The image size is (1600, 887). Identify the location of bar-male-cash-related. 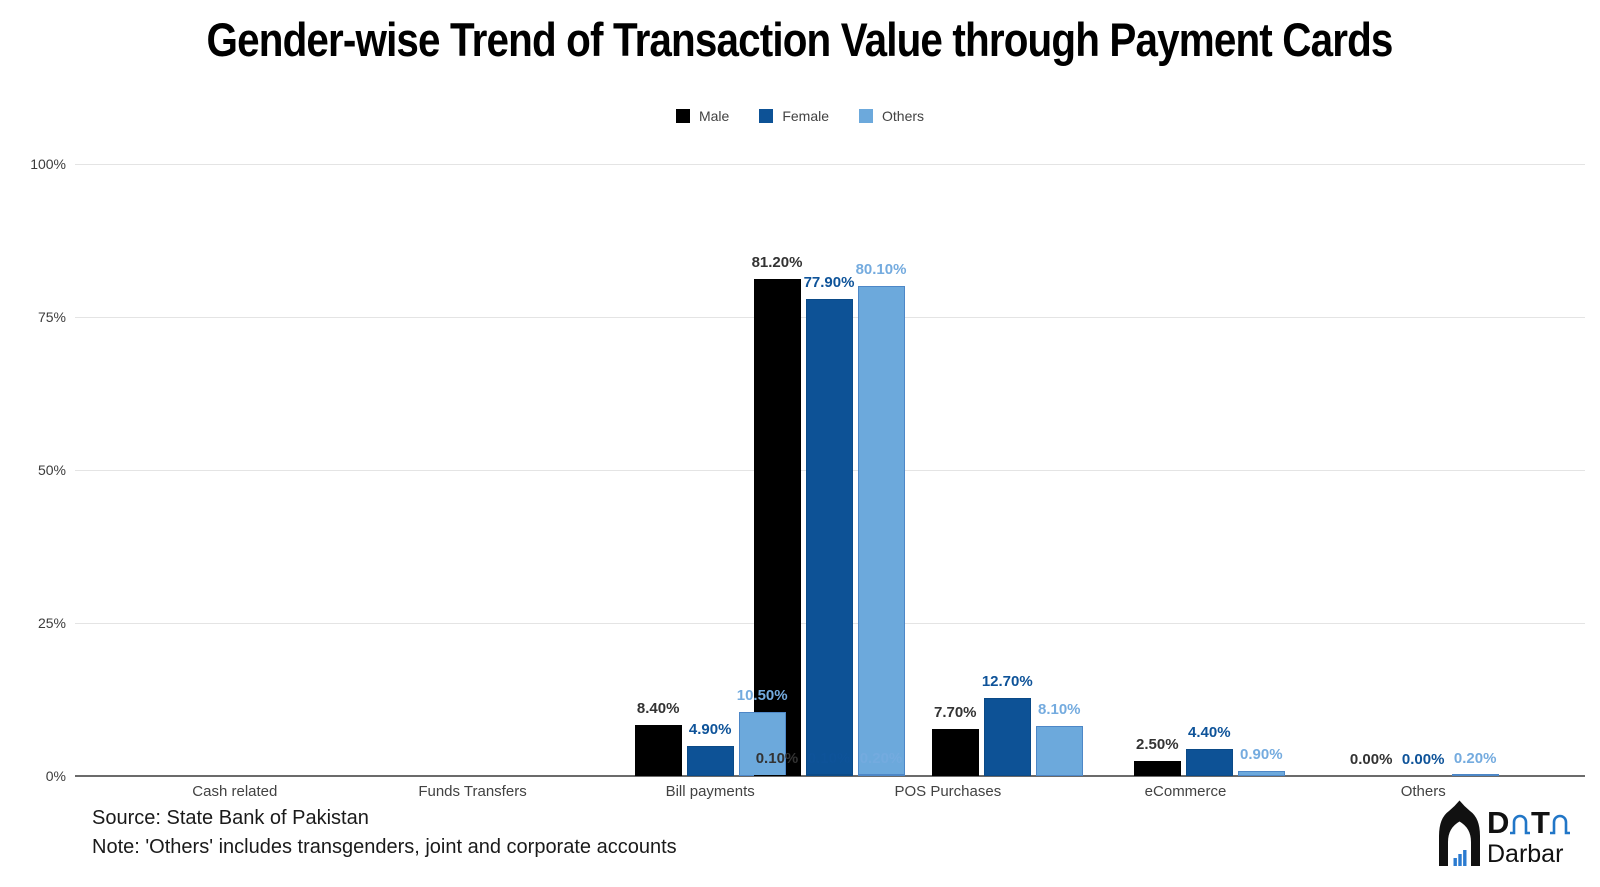
(777, 527).